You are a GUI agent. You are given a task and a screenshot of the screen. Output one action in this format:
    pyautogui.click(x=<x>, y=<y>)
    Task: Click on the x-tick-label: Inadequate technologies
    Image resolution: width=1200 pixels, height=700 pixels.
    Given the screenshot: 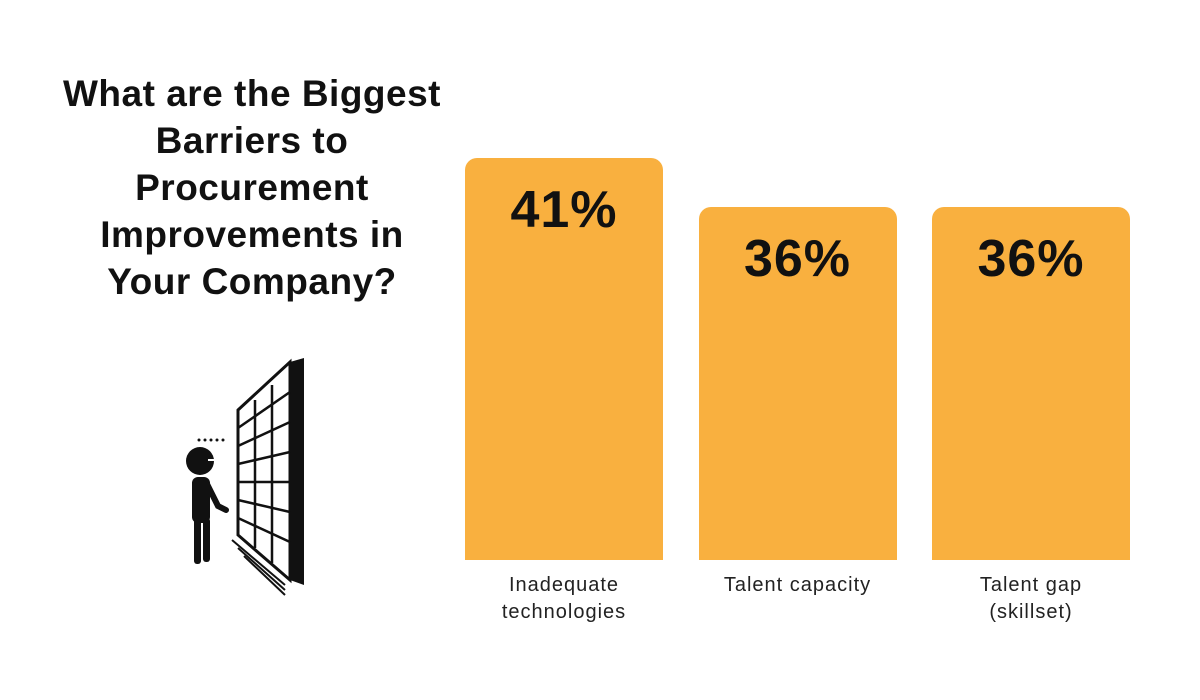 What is the action you would take?
    pyautogui.click(x=564, y=598)
    